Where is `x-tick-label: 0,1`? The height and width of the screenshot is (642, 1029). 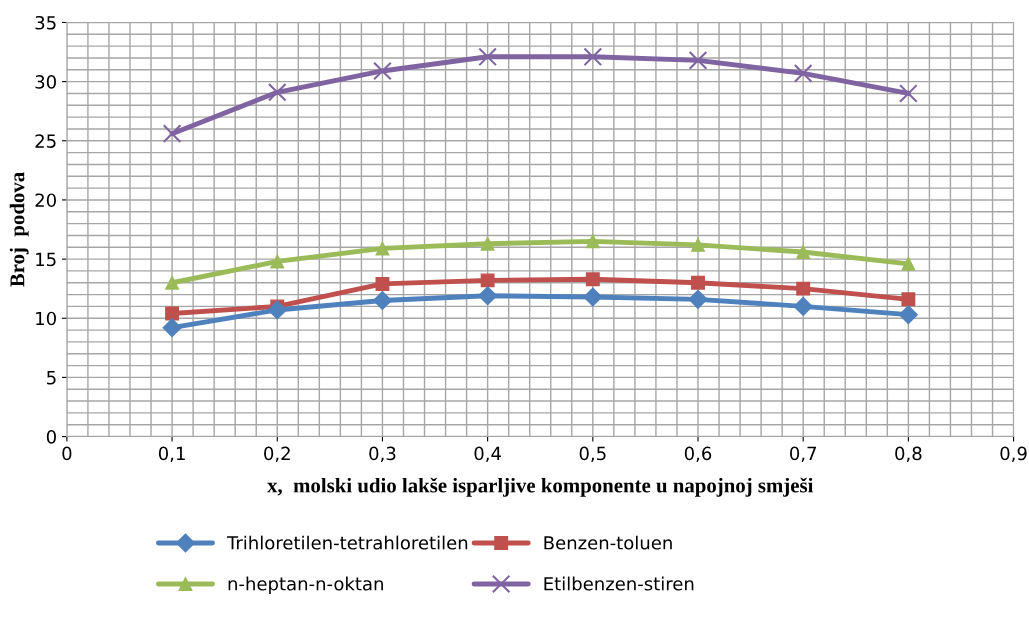 x-tick-label: 0,1 is located at coordinates (171, 454).